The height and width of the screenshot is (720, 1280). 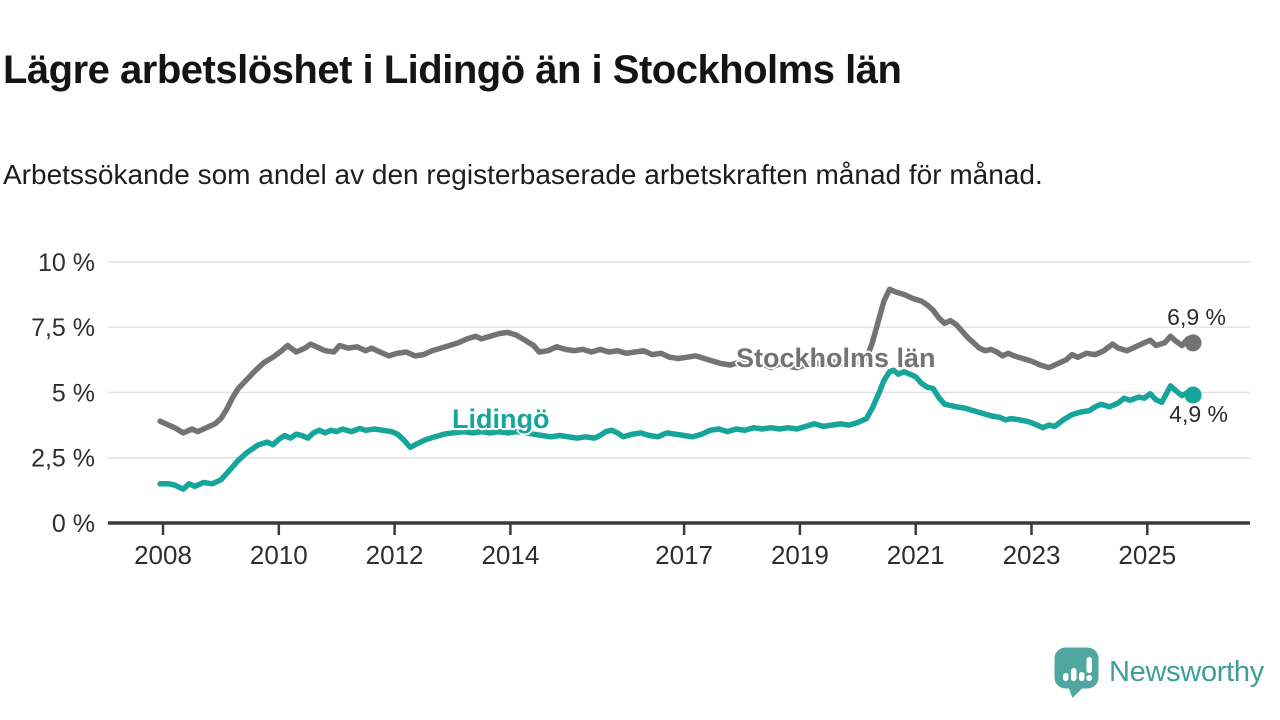 What do you see at coordinates (676, 429) in the screenshot?
I see `series-line-lidingo` at bounding box center [676, 429].